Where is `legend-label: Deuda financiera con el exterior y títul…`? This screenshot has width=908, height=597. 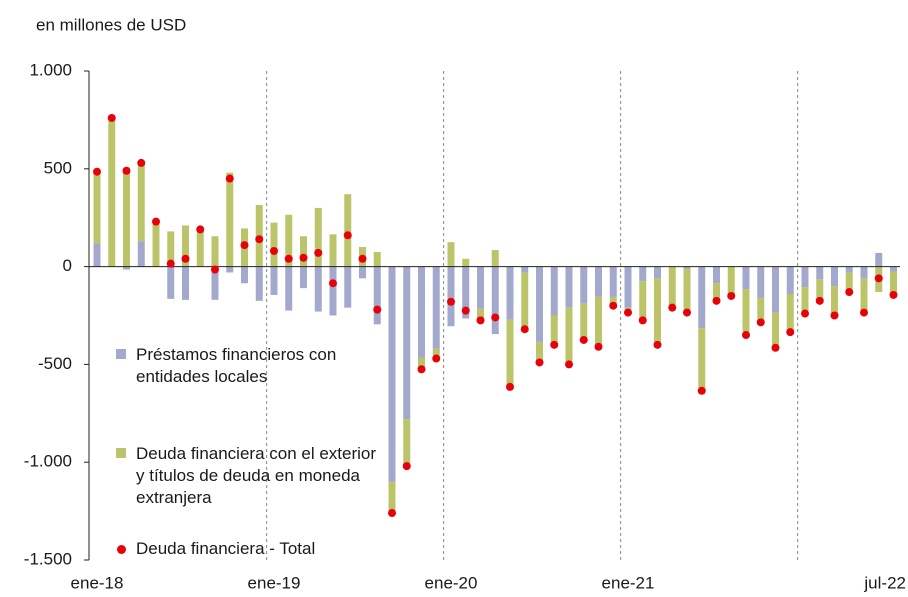 legend-label: Deuda financiera con el exterior y títul… is located at coordinates (256, 475).